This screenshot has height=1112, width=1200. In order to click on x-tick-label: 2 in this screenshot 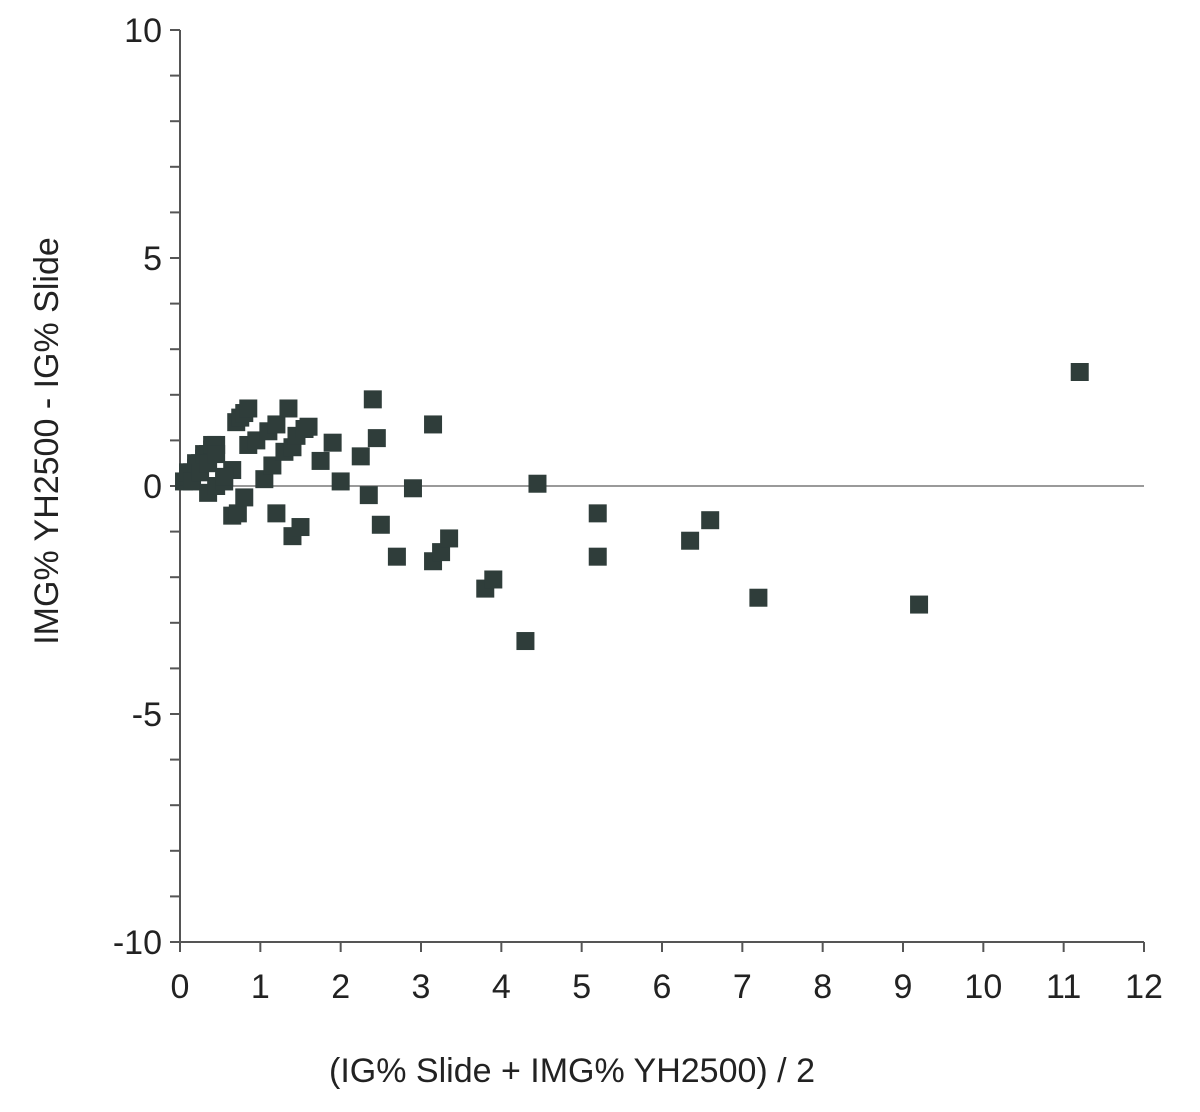, I will do `click(340, 987)`.